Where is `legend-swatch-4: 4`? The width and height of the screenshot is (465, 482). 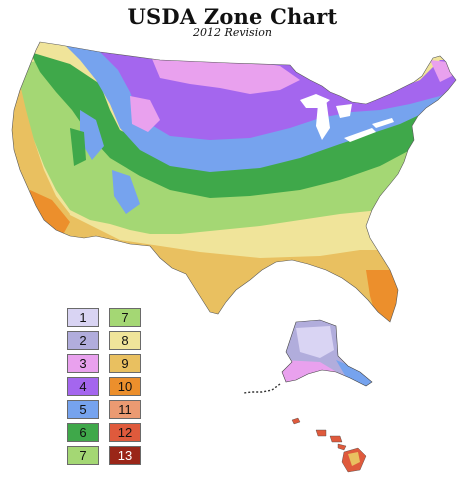
legend-swatch-4: 4 is located at coordinates (83, 386).